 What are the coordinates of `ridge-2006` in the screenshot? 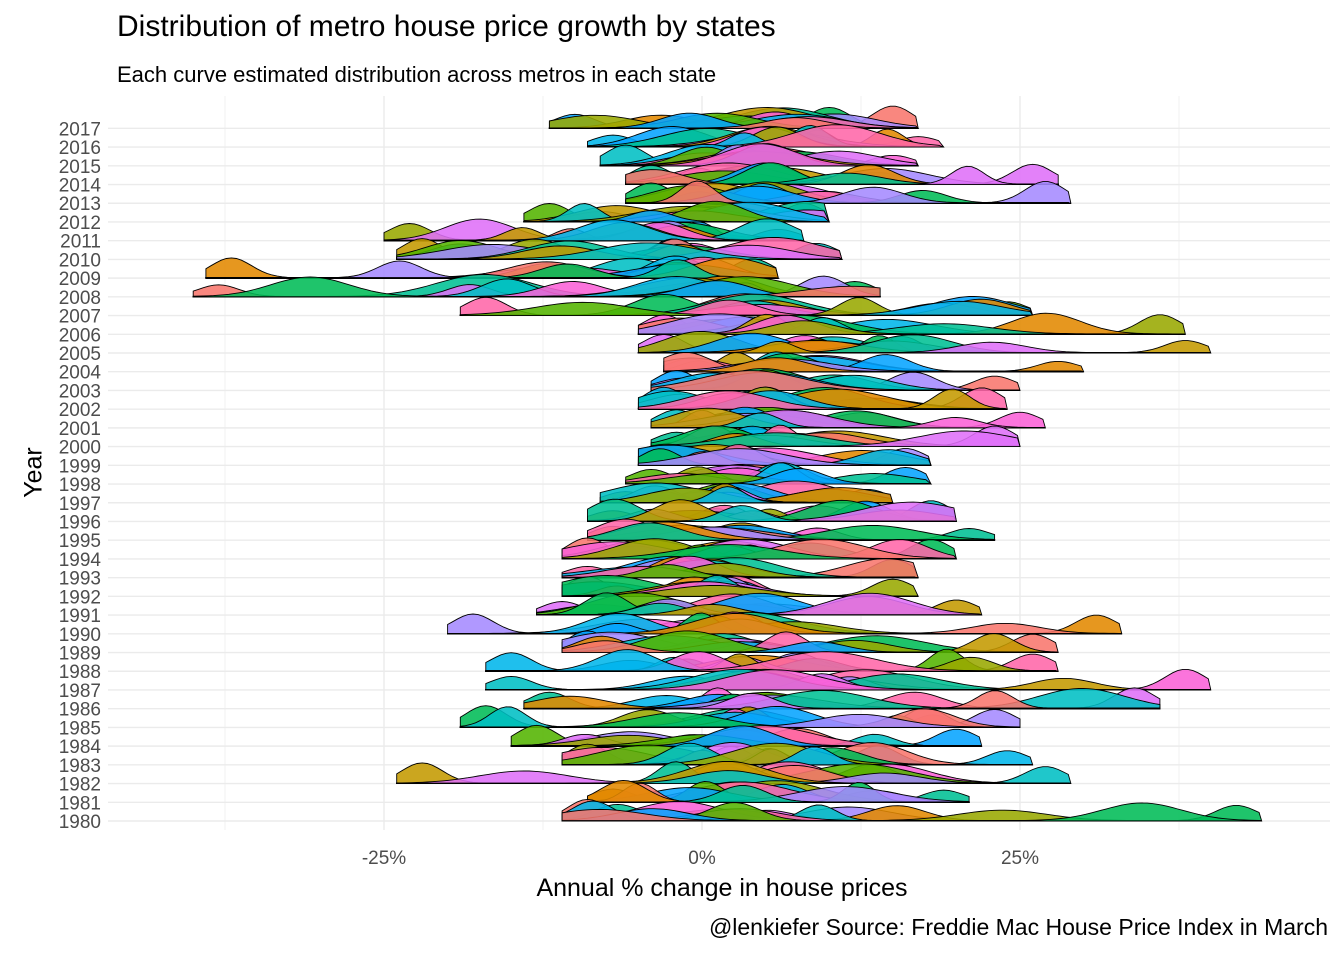 It's located at (911, 323).